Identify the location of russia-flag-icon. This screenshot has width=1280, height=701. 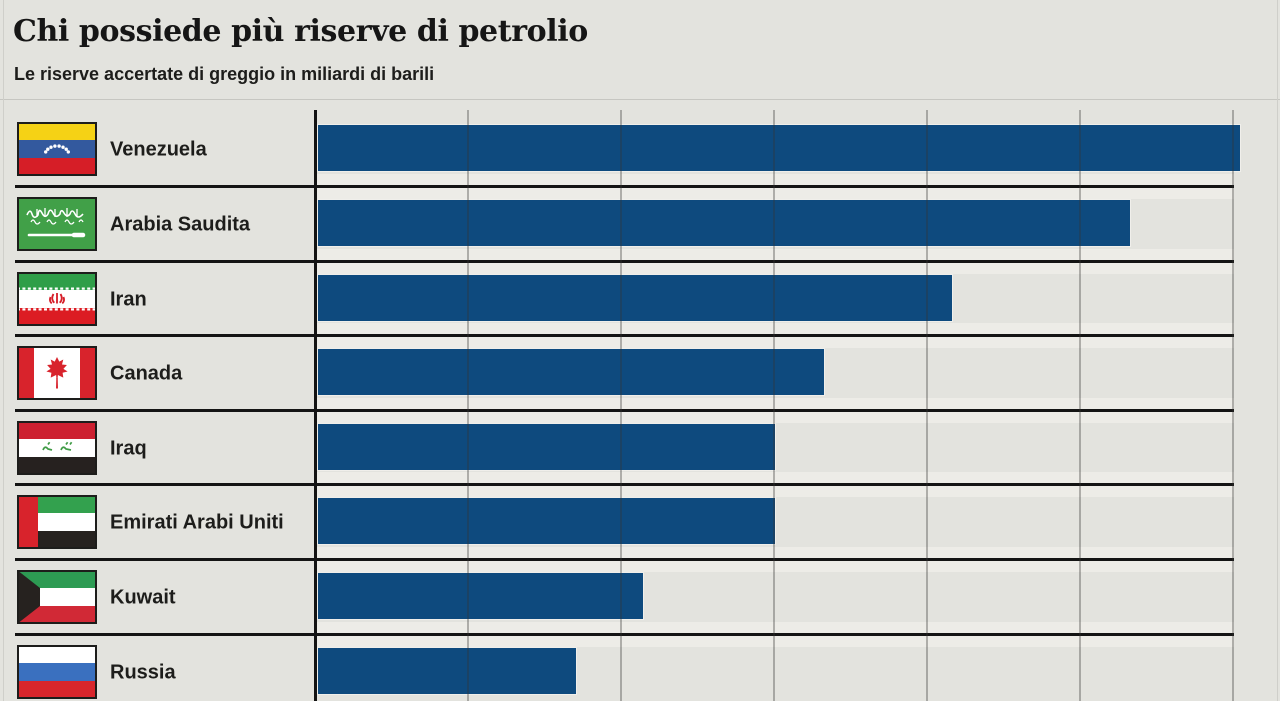
(57, 671).